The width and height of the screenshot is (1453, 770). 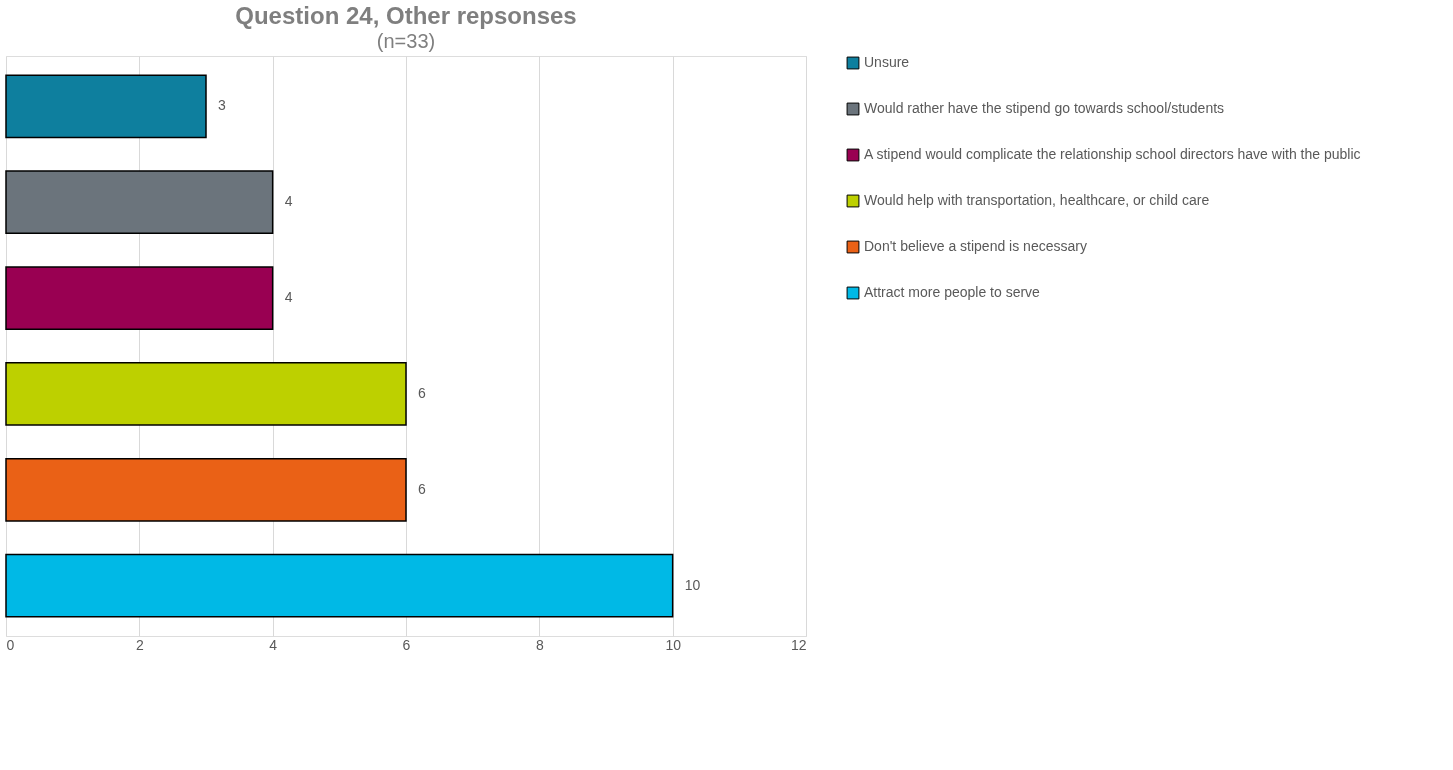 What do you see at coordinates (887, 62) in the screenshot?
I see `legend-label: Unsure` at bounding box center [887, 62].